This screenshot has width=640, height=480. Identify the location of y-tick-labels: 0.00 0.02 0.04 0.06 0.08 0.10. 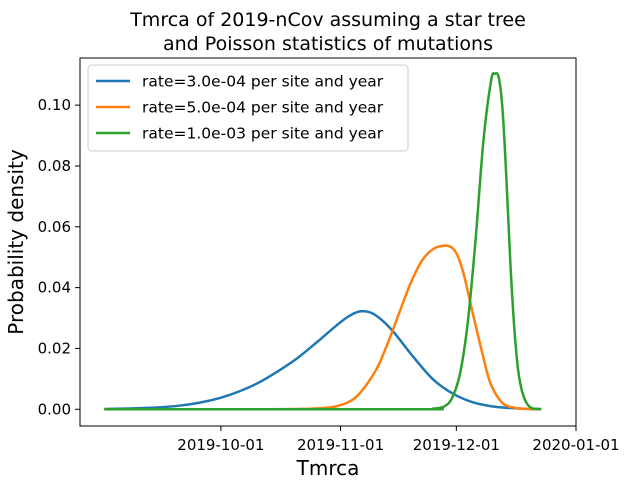
(54, 257).